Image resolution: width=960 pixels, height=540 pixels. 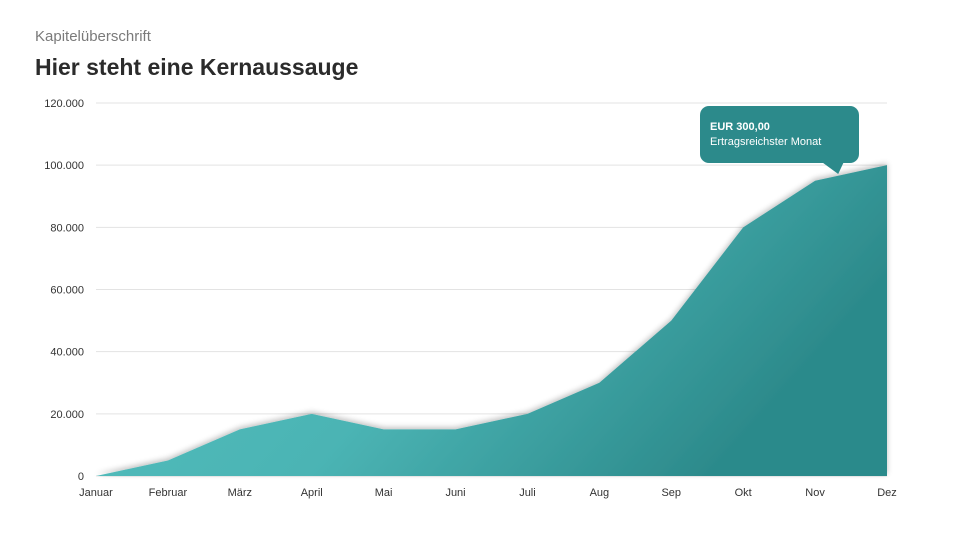 What do you see at coordinates (815, 493) in the screenshot?
I see `x-tick-label: Nov` at bounding box center [815, 493].